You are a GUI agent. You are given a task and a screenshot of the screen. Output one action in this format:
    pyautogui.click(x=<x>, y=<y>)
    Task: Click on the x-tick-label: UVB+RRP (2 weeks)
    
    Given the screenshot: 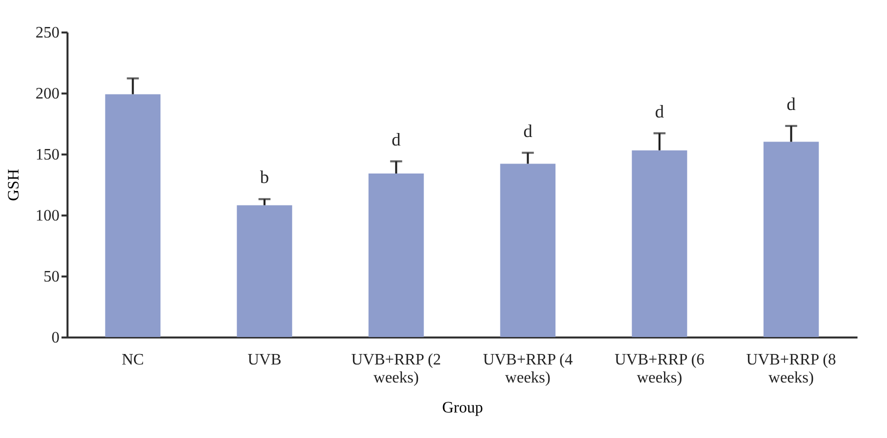 What is the action you would take?
    pyautogui.click(x=396, y=369)
    